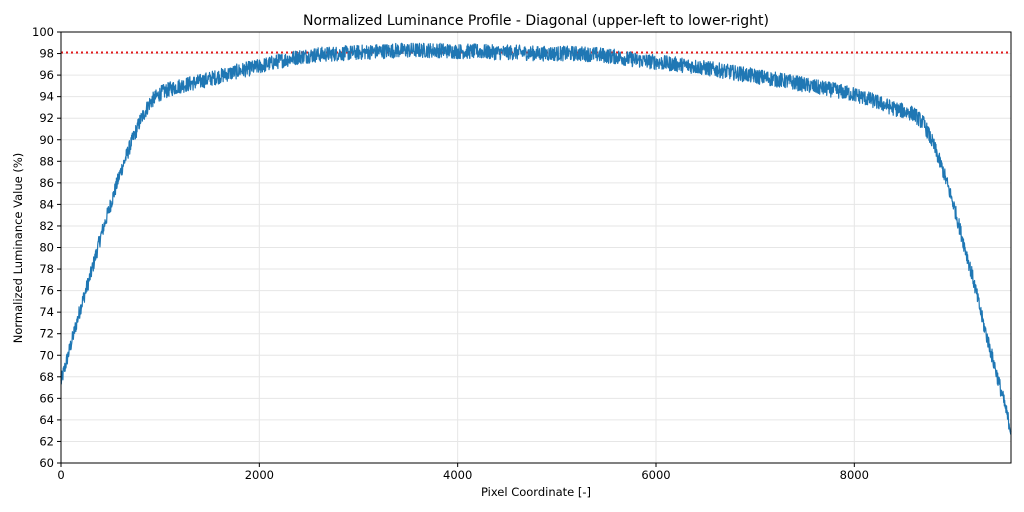 The width and height of the screenshot is (1024, 512). I want to click on y-tick-label: 98, so click(46, 54).